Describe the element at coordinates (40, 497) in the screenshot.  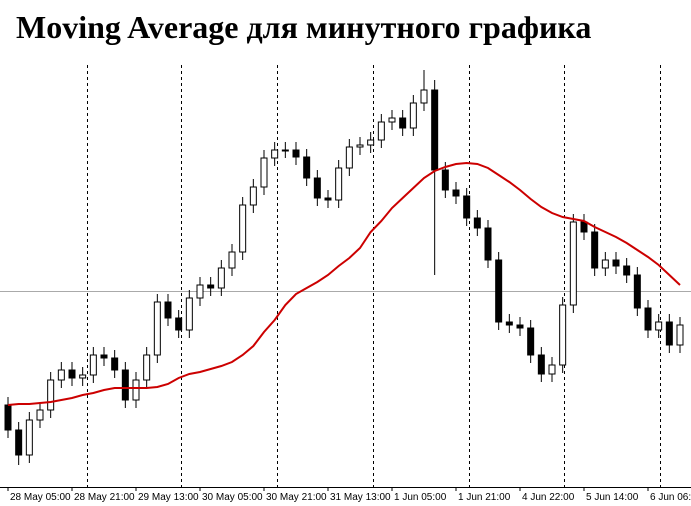
I see `x-tick-label: 28 May 05:00` at that location.